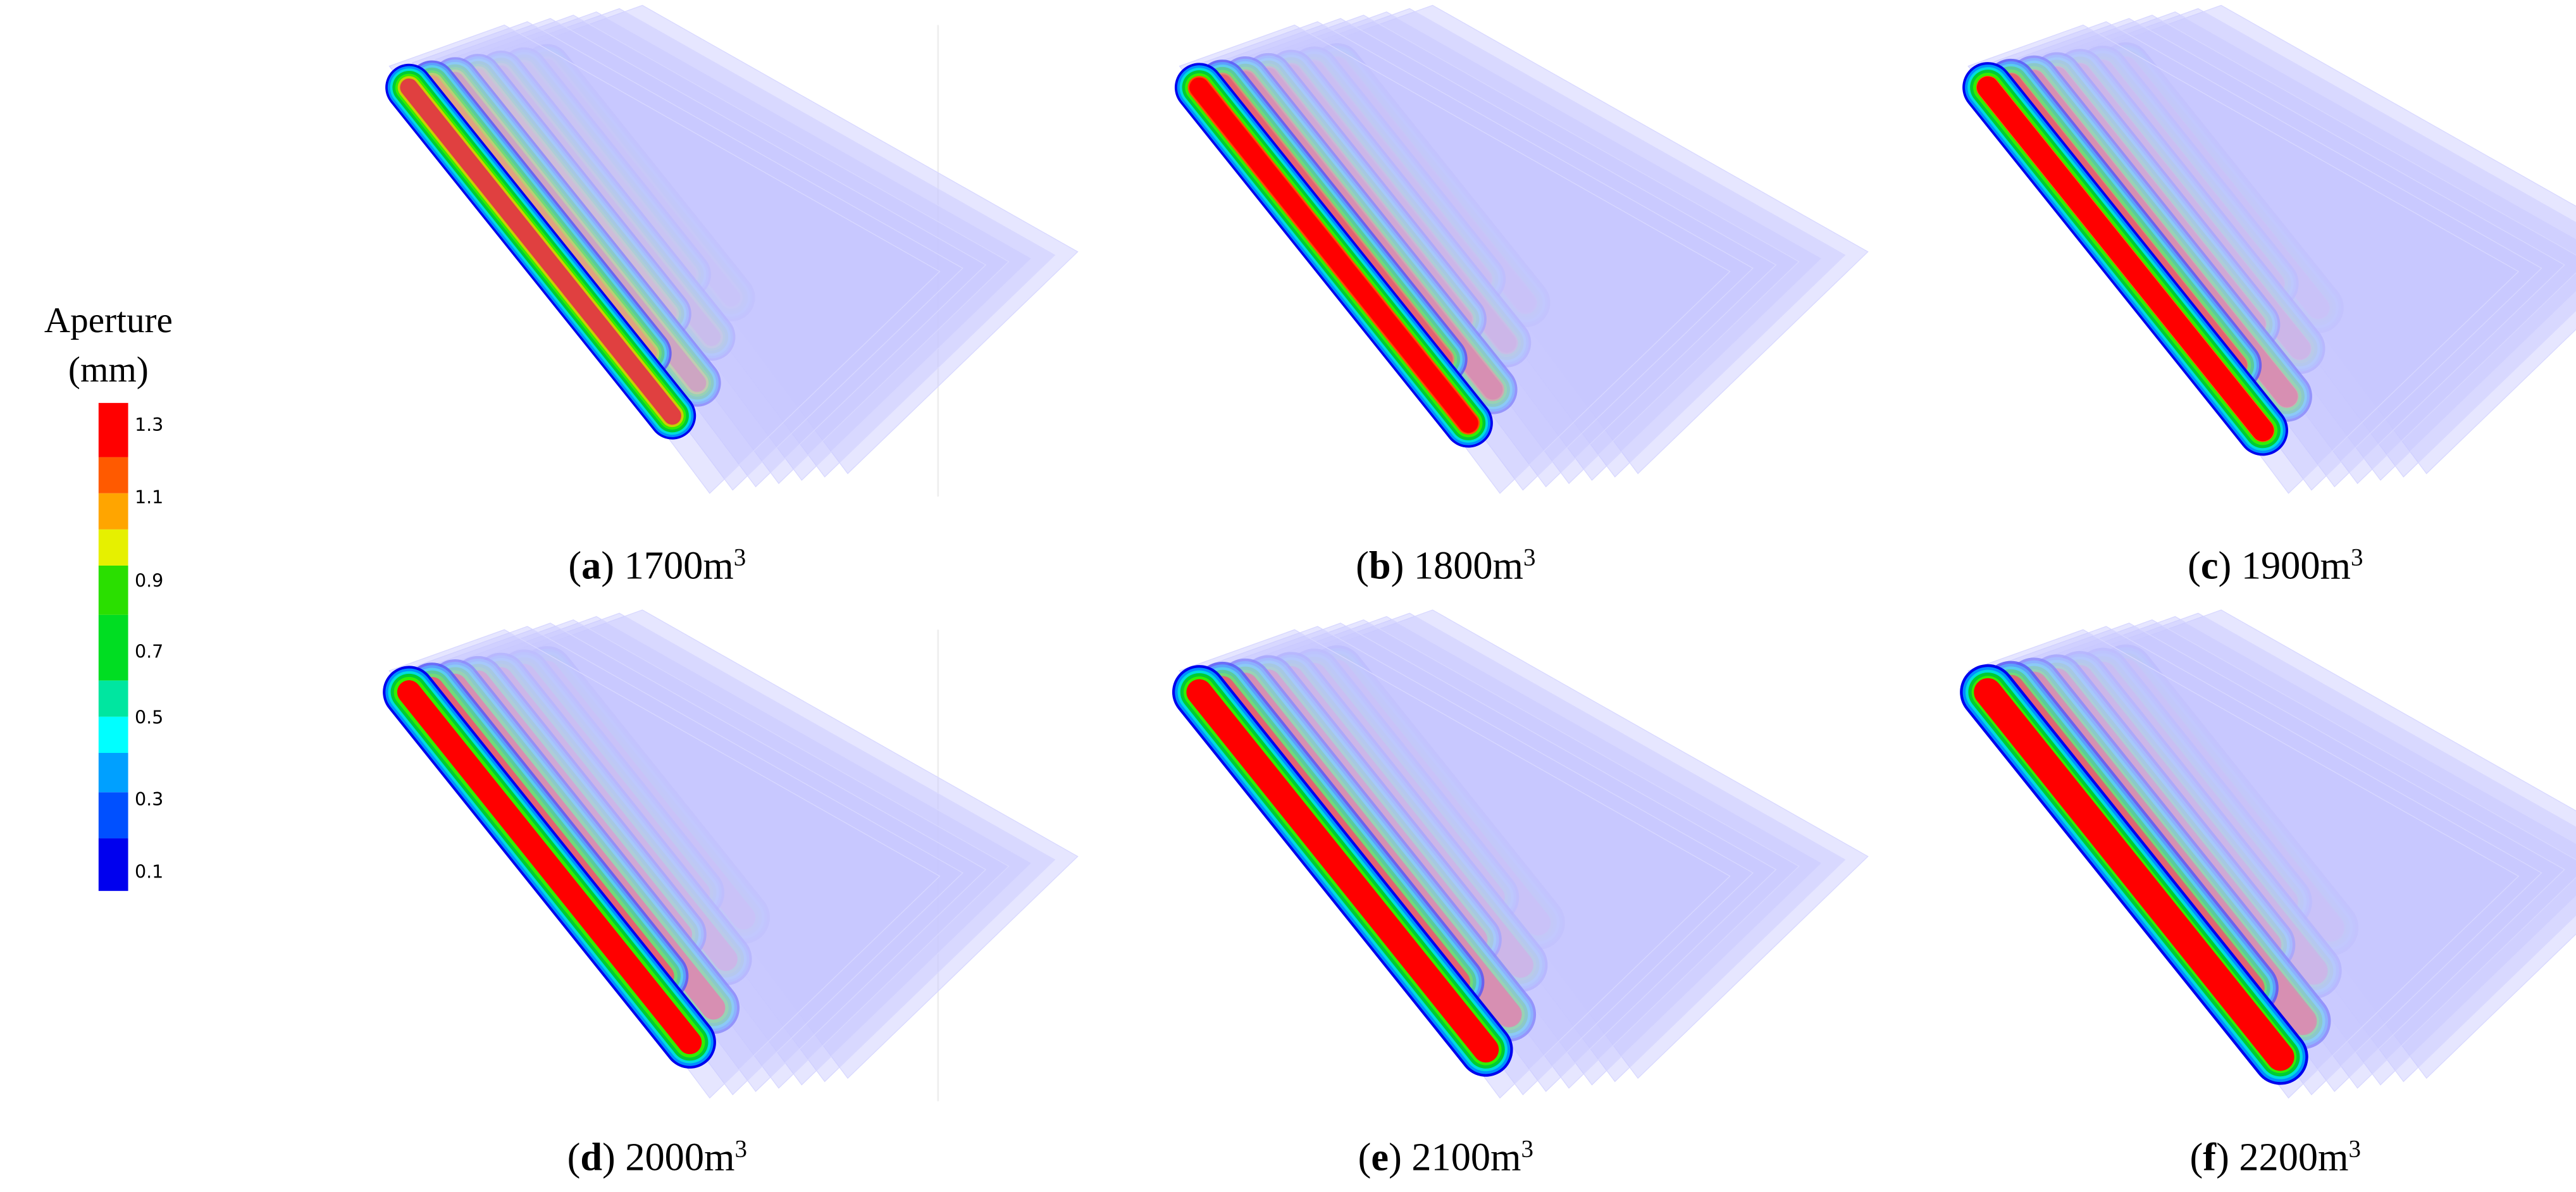 Image resolution: width=2576 pixels, height=1192 pixels. What do you see at coordinates (1380, 566) in the screenshot?
I see `caption-part: b` at bounding box center [1380, 566].